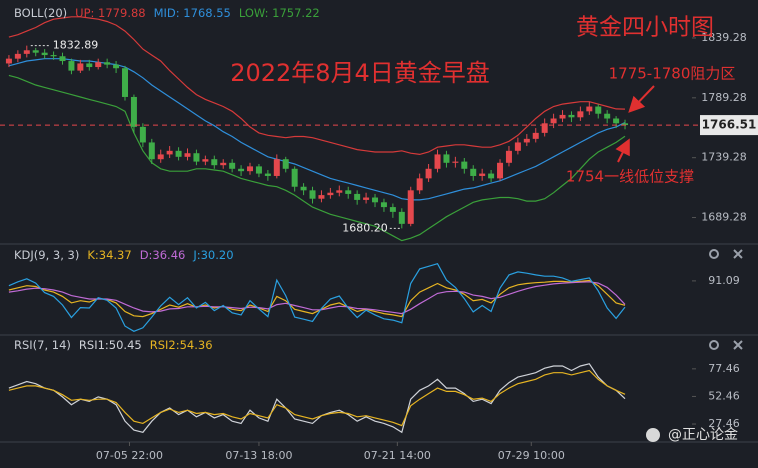 Image resolution: width=758 pixels, height=468 pixels. Describe the element at coordinates (724, 97) in the screenshot. I see `y-tick-label: 1789.28` at that location.